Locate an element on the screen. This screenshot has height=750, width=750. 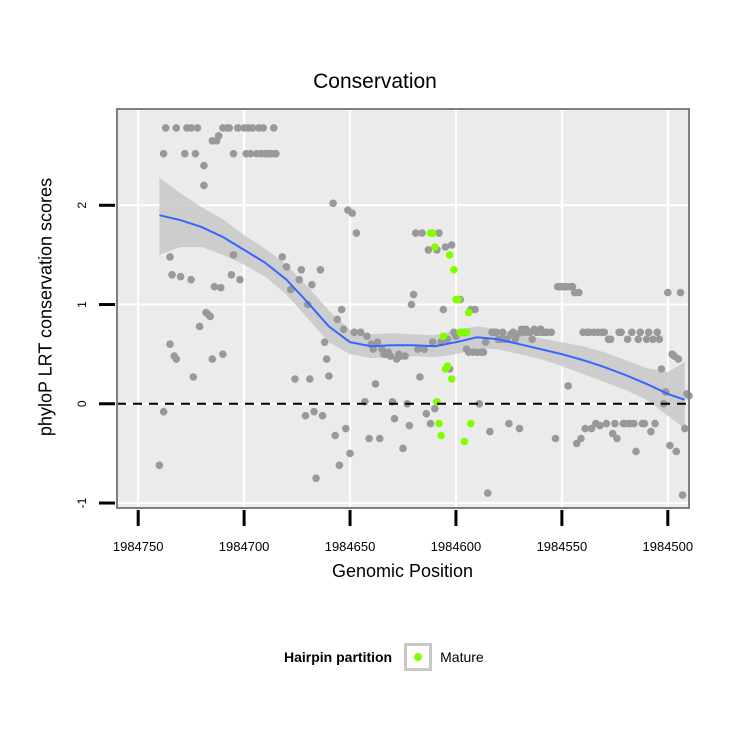
x-tick-label: 1984550 is located at coordinates (562, 546).